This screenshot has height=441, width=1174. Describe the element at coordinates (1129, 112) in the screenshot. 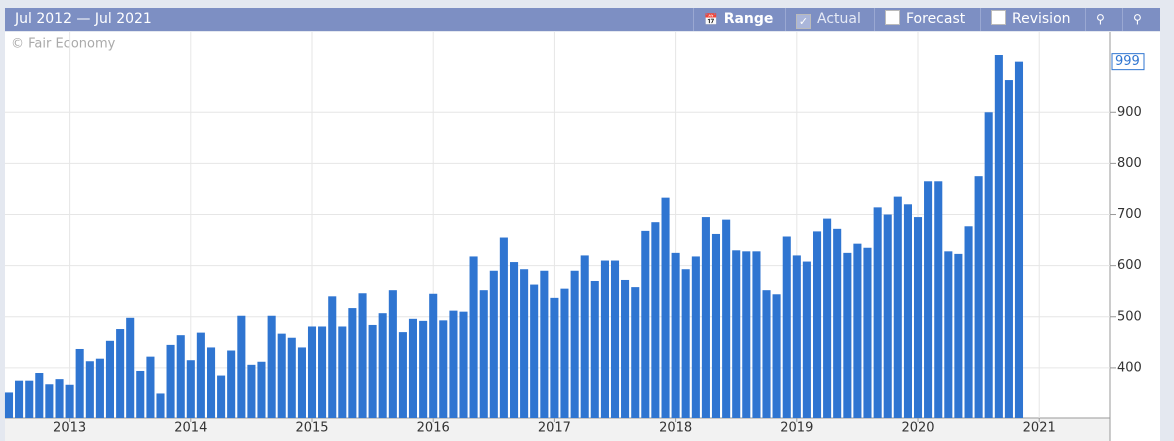

I see `y-tick-label: 900` at that location.